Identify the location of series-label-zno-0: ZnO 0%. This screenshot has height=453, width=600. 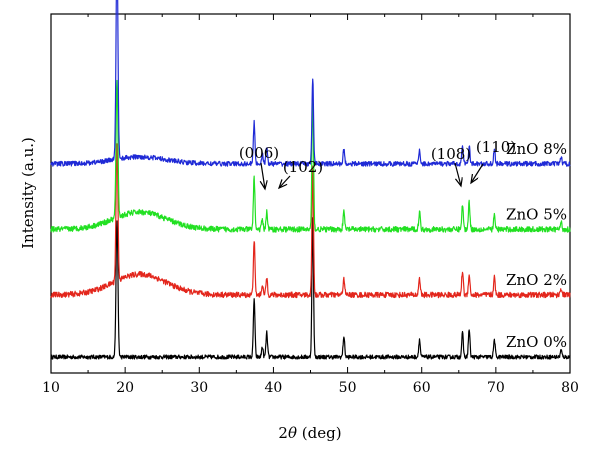
(536, 342).